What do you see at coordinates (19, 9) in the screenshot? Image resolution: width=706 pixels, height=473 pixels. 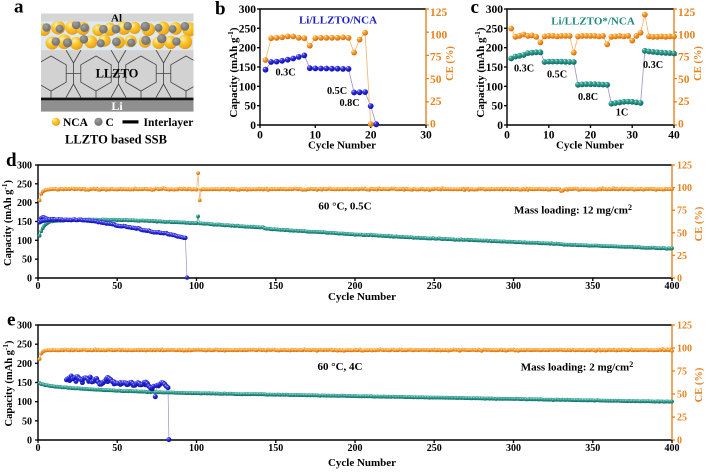 I see `svg-text: a` at bounding box center [19, 9].